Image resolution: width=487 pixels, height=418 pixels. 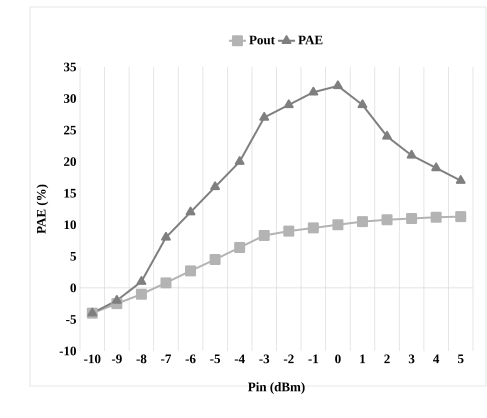 What do you see at coordinates (70, 98) in the screenshot?
I see `y-tick-label: 30` at bounding box center [70, 98].